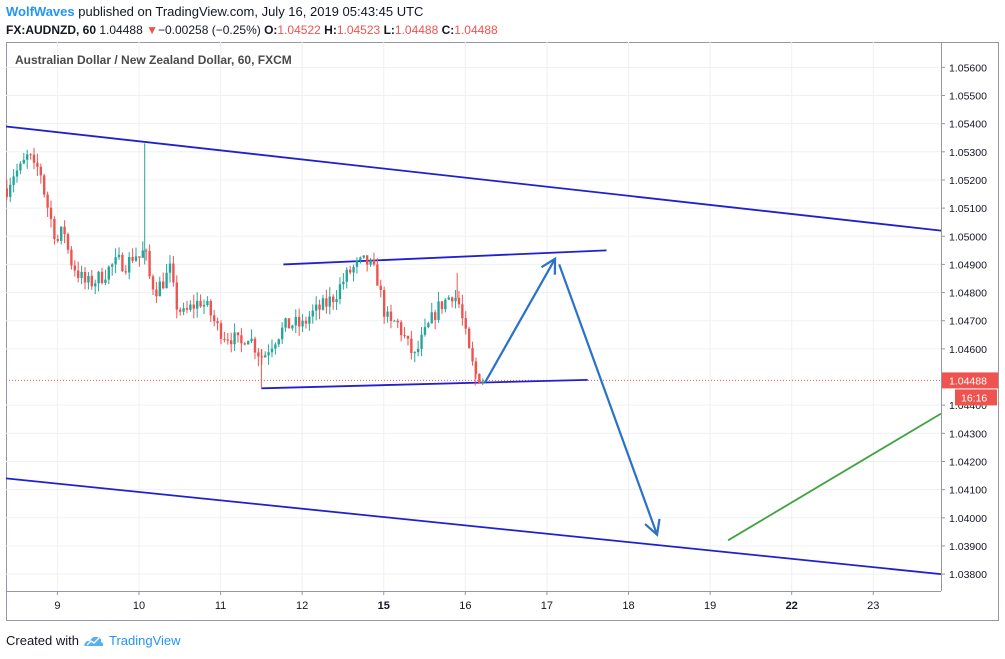 This screenshot has width=1005, height=659. I want to click on close-label: C:, so click(448, 30).